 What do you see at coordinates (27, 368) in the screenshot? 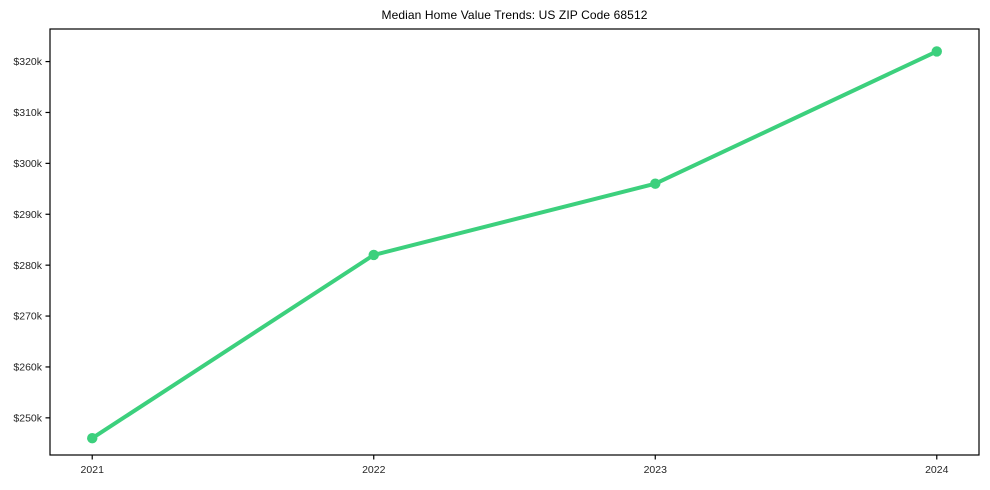
I see `y-tick-label: $260k` at bounding box center [27, 368].